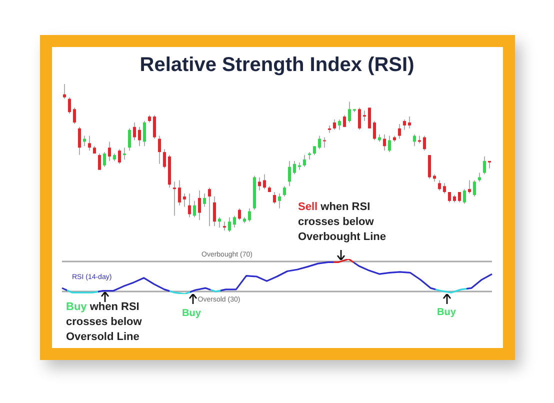  I want to click on text: Buy when RSI crosses below Oversold Line, so click(104, 322).